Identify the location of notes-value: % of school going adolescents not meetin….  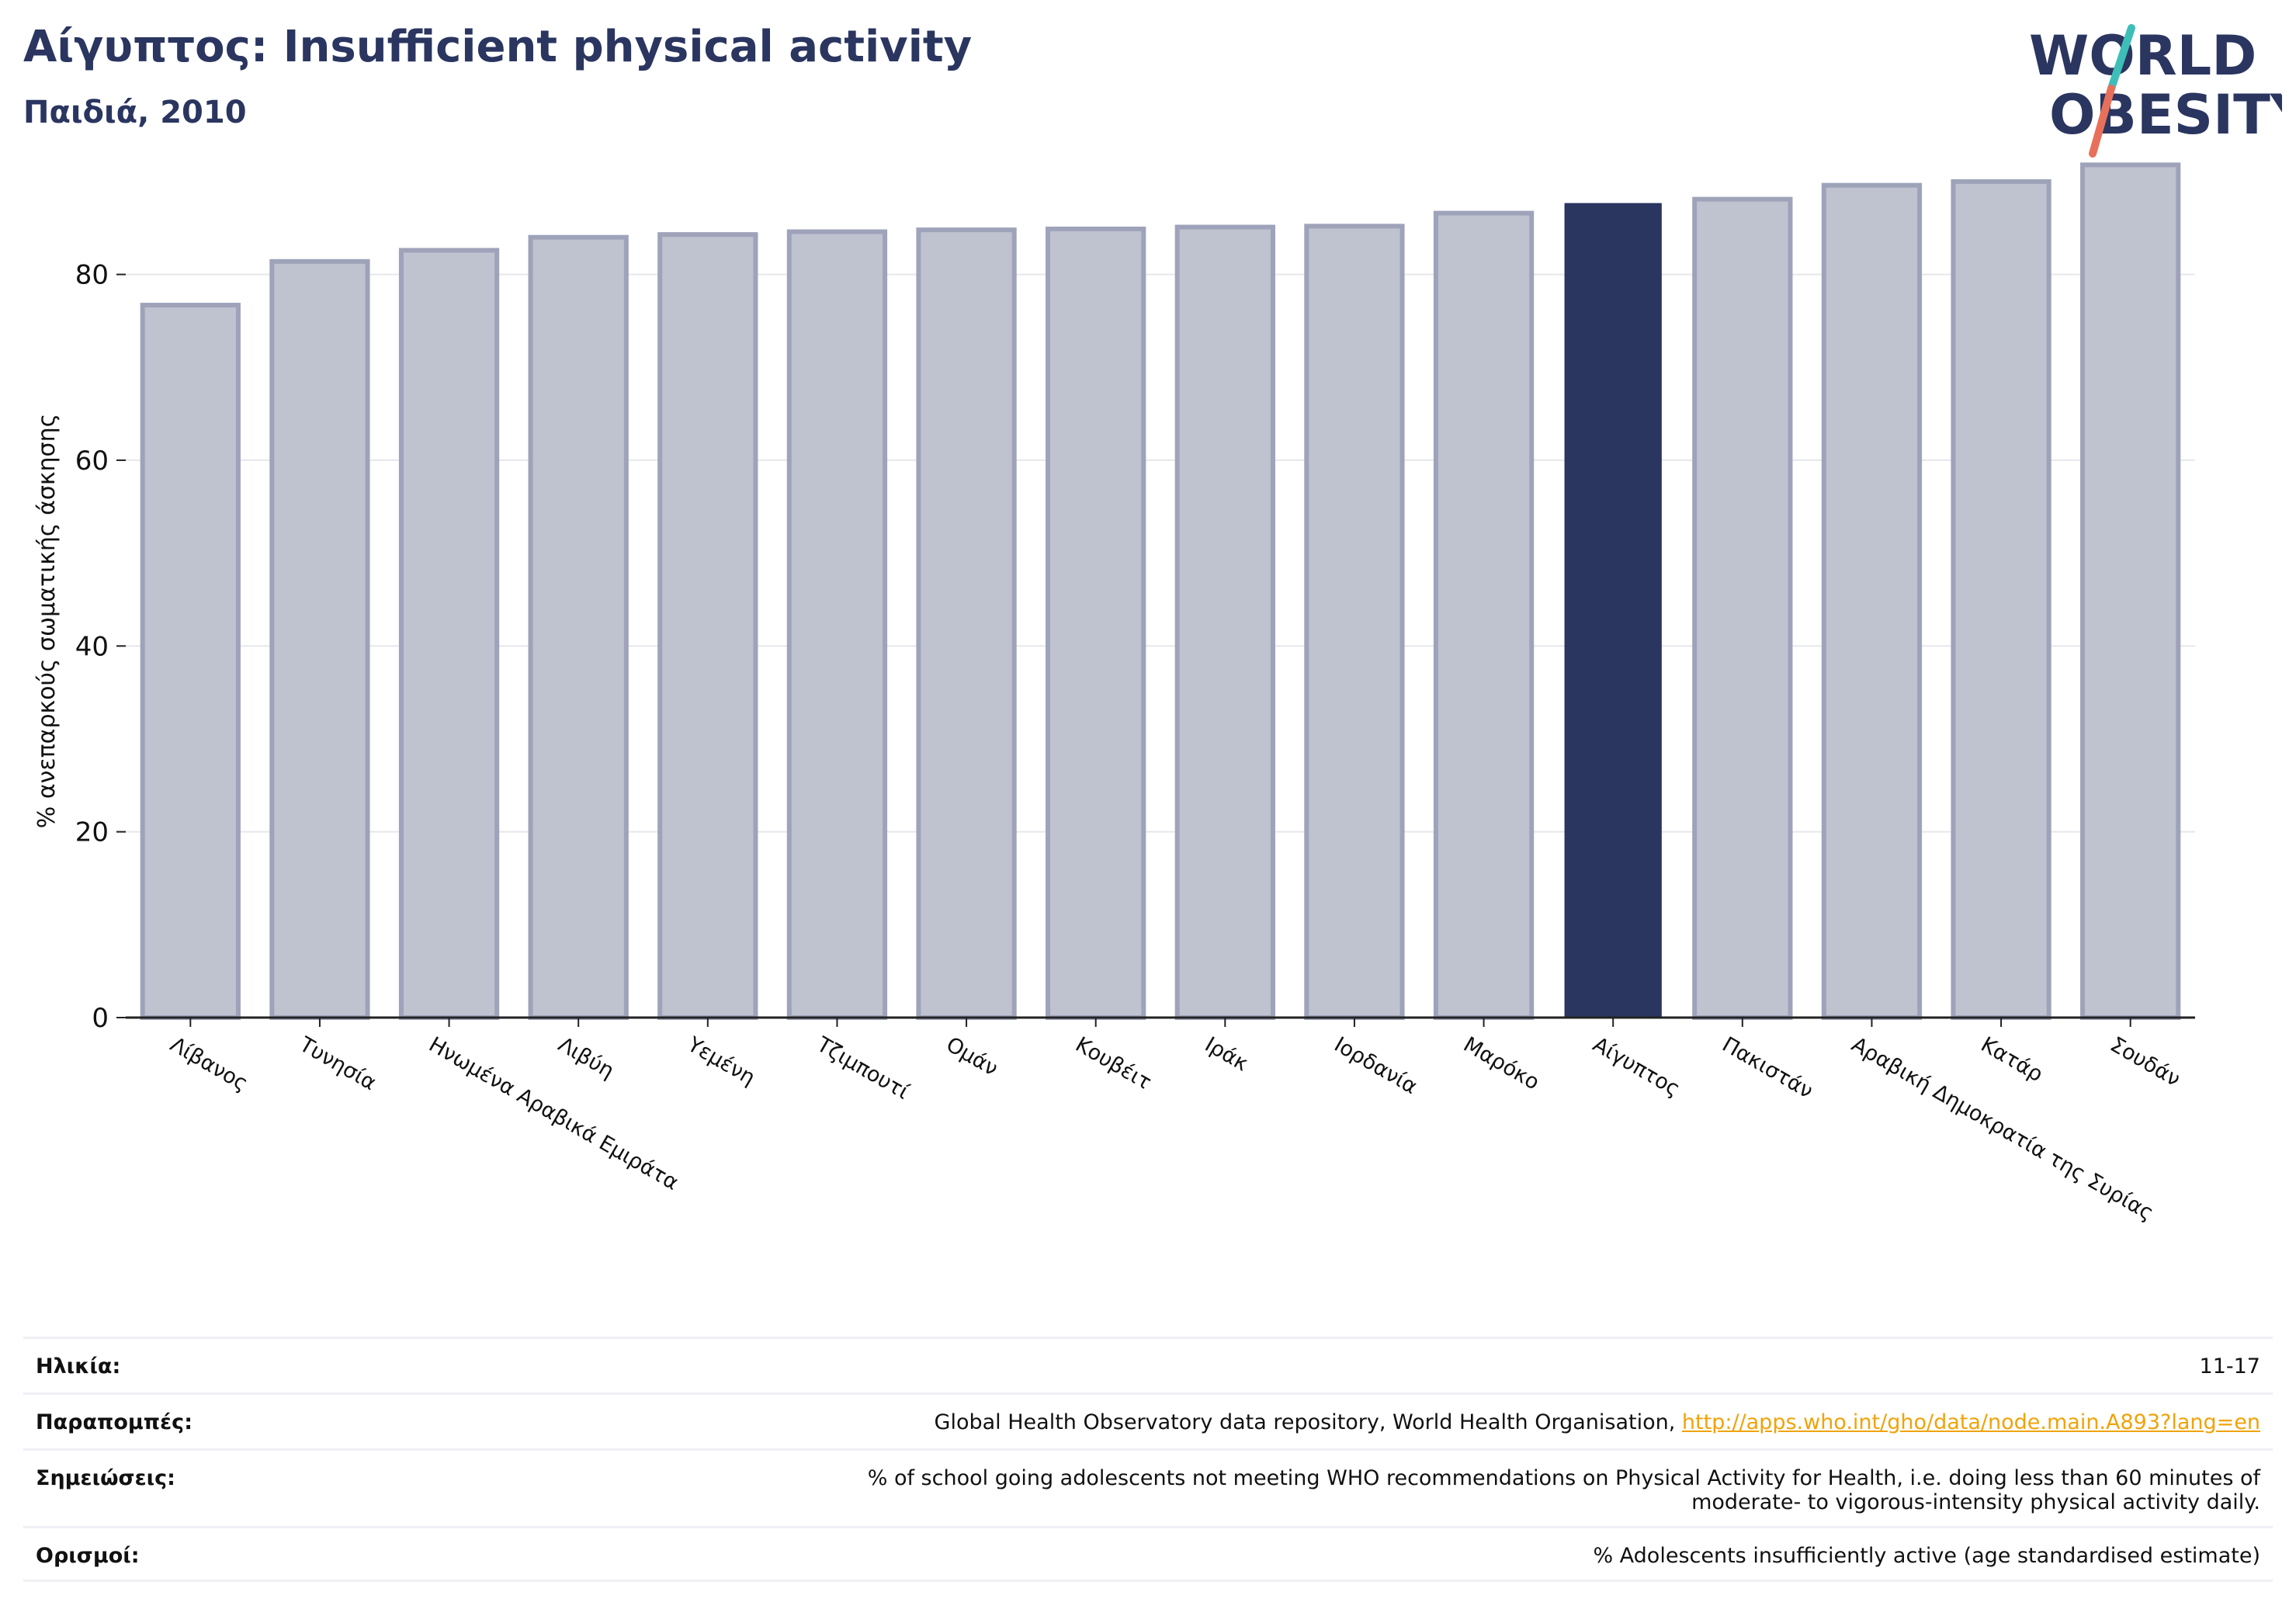
(1564, 1490).